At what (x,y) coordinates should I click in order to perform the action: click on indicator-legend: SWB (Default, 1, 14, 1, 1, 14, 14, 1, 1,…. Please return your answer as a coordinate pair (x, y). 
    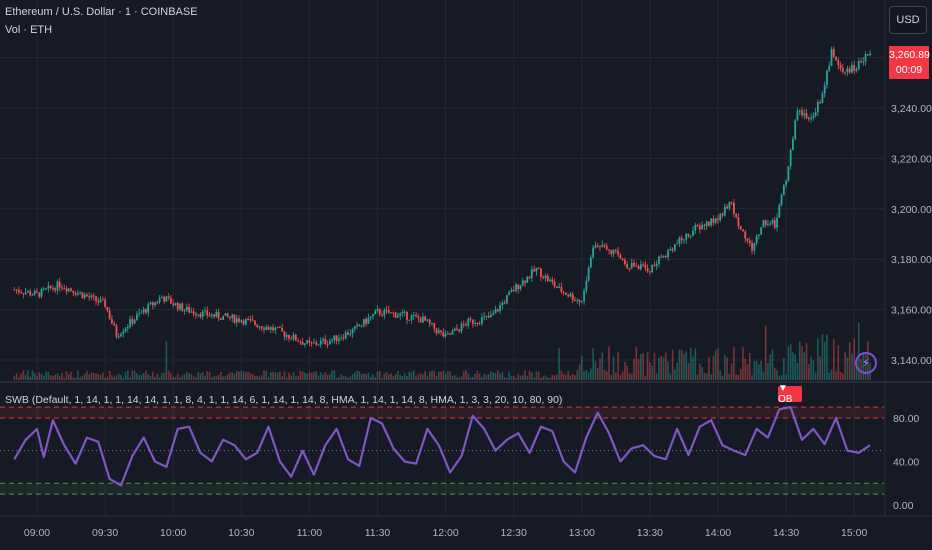
    Looking at the image, I should click on (284, 400).